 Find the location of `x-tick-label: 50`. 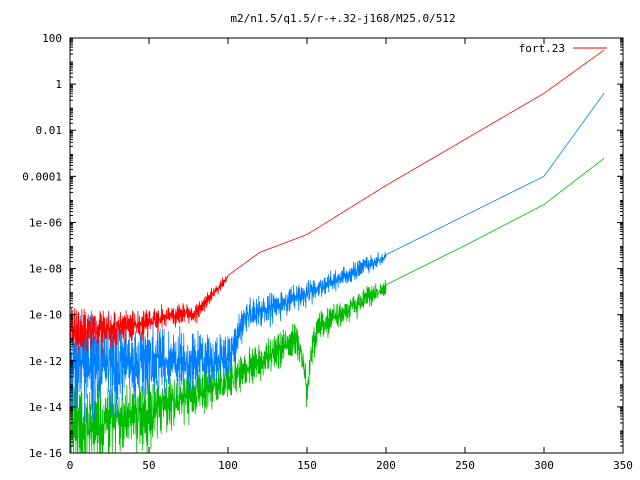

x-tick-label: 50 is located at coordinates (148, 465).